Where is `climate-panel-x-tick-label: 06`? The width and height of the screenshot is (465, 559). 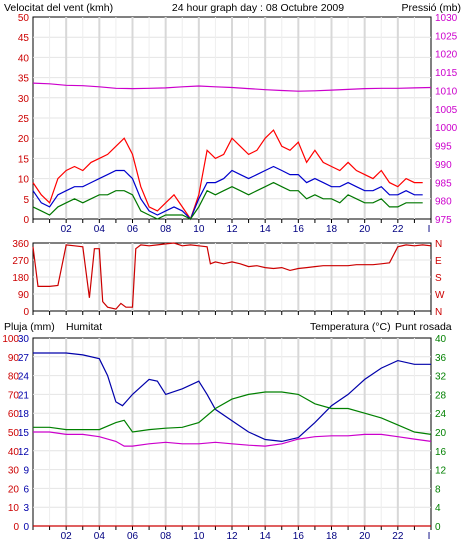
climate-panel-x-tick-label: 06 is located at coordinates (133, 536).